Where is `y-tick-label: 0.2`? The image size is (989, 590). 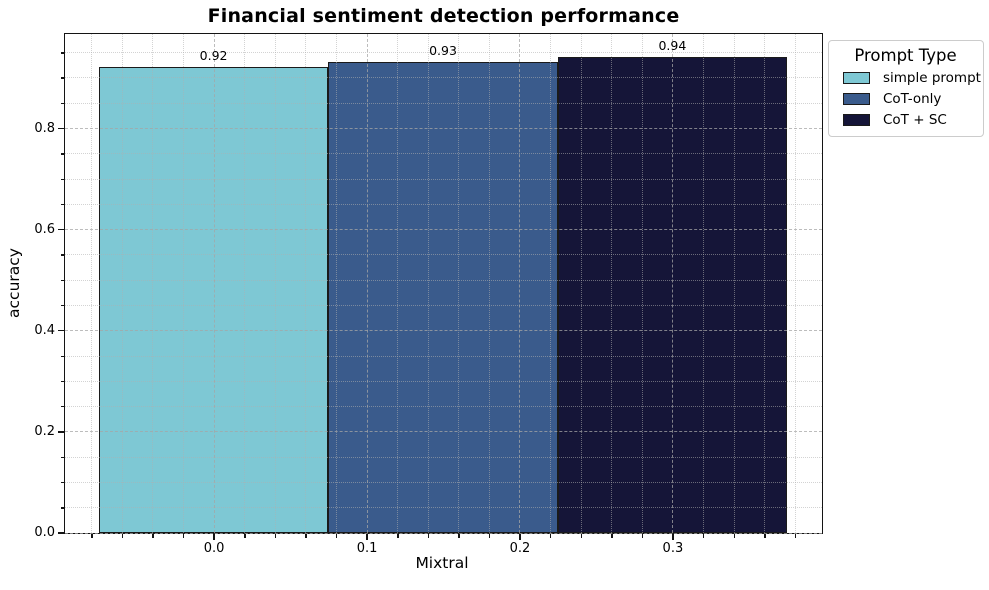 y-tick-label: 0.2 is located at coordinates (44, 431).